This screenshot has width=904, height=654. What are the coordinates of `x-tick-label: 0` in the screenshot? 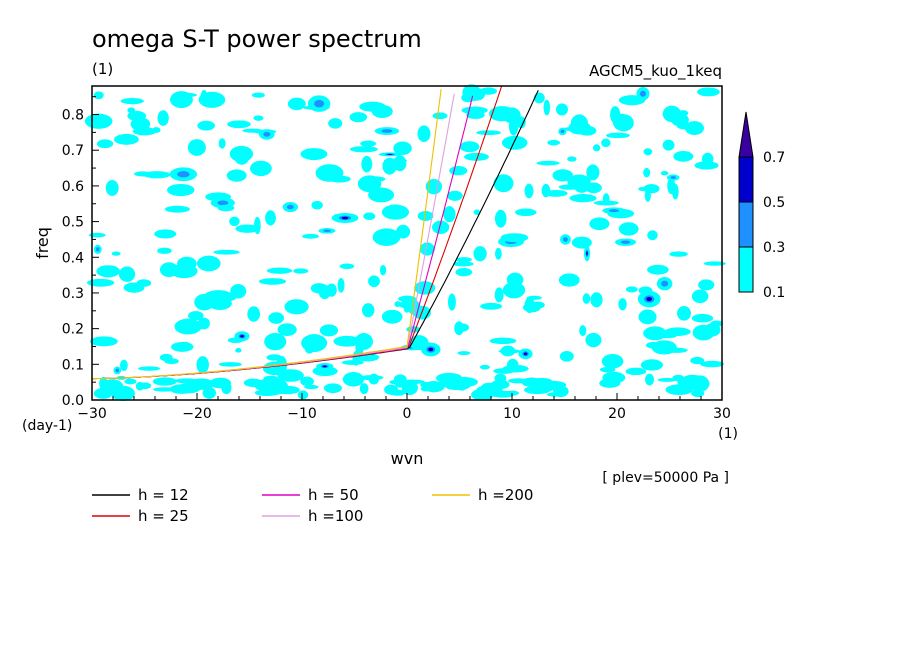 It's located at (407, 414).